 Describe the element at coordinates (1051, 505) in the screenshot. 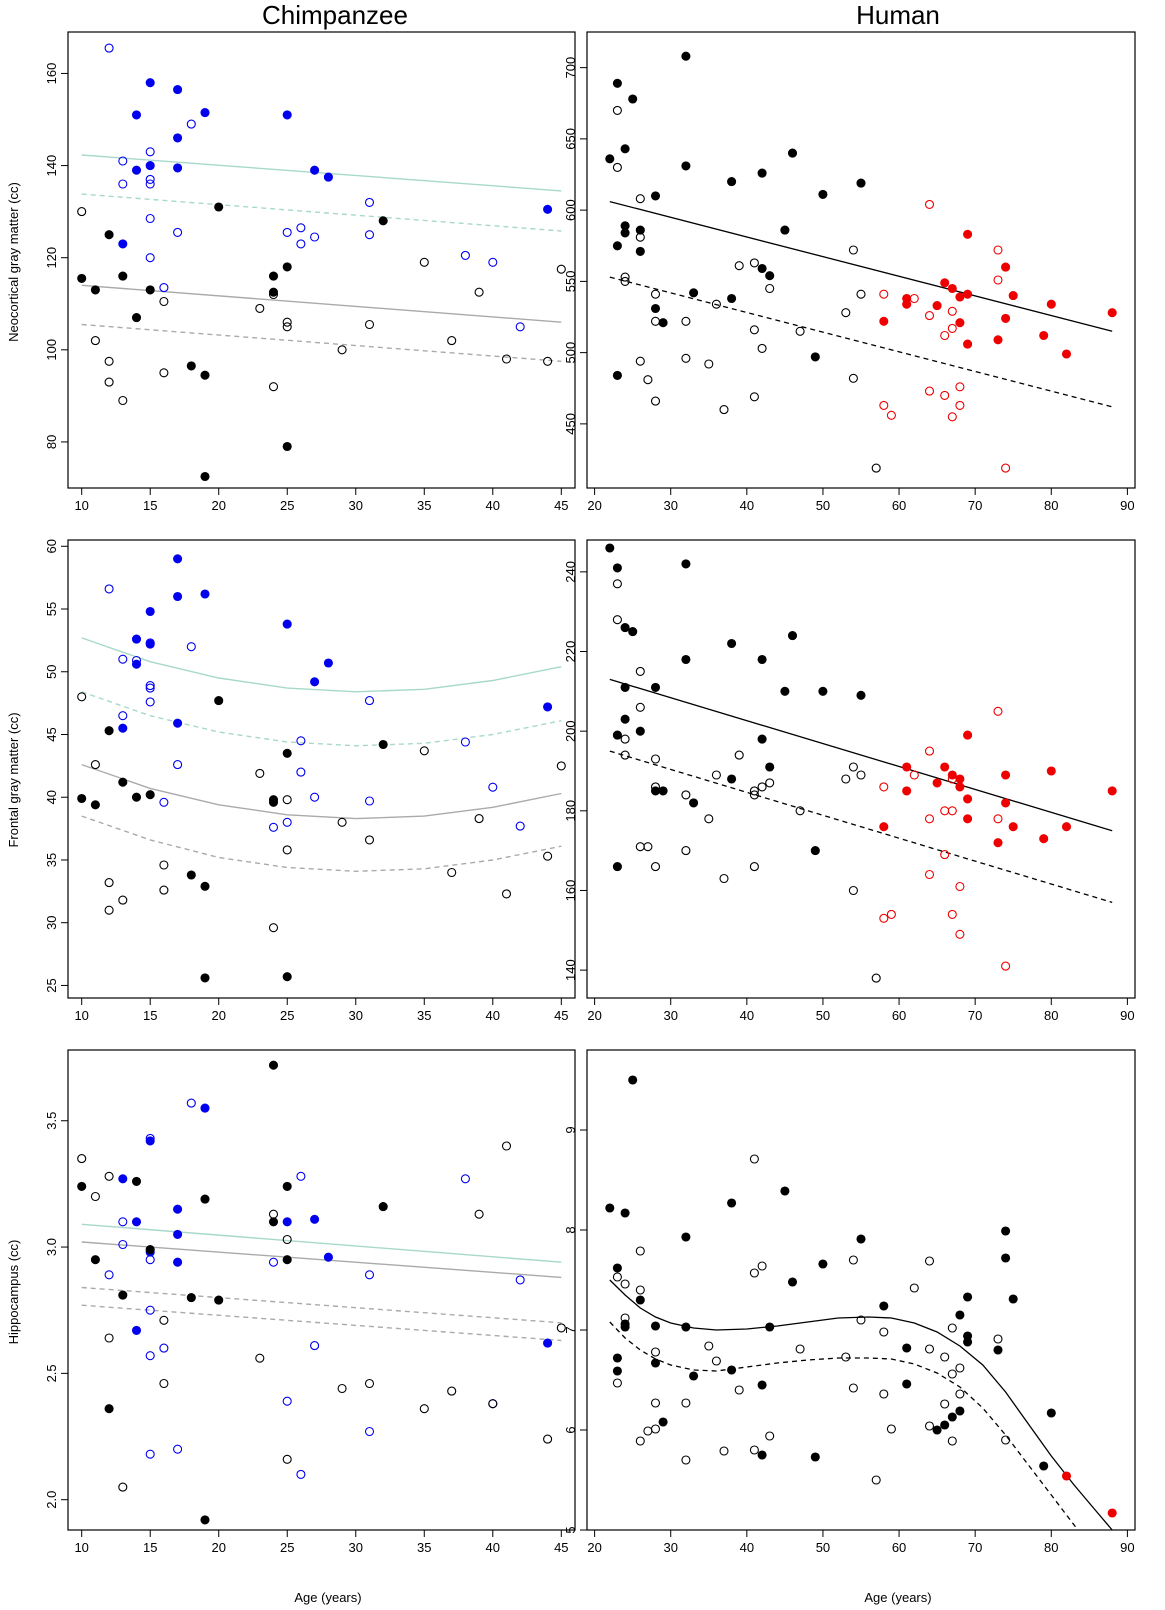

I see `x-tick-label: 80` at that location.